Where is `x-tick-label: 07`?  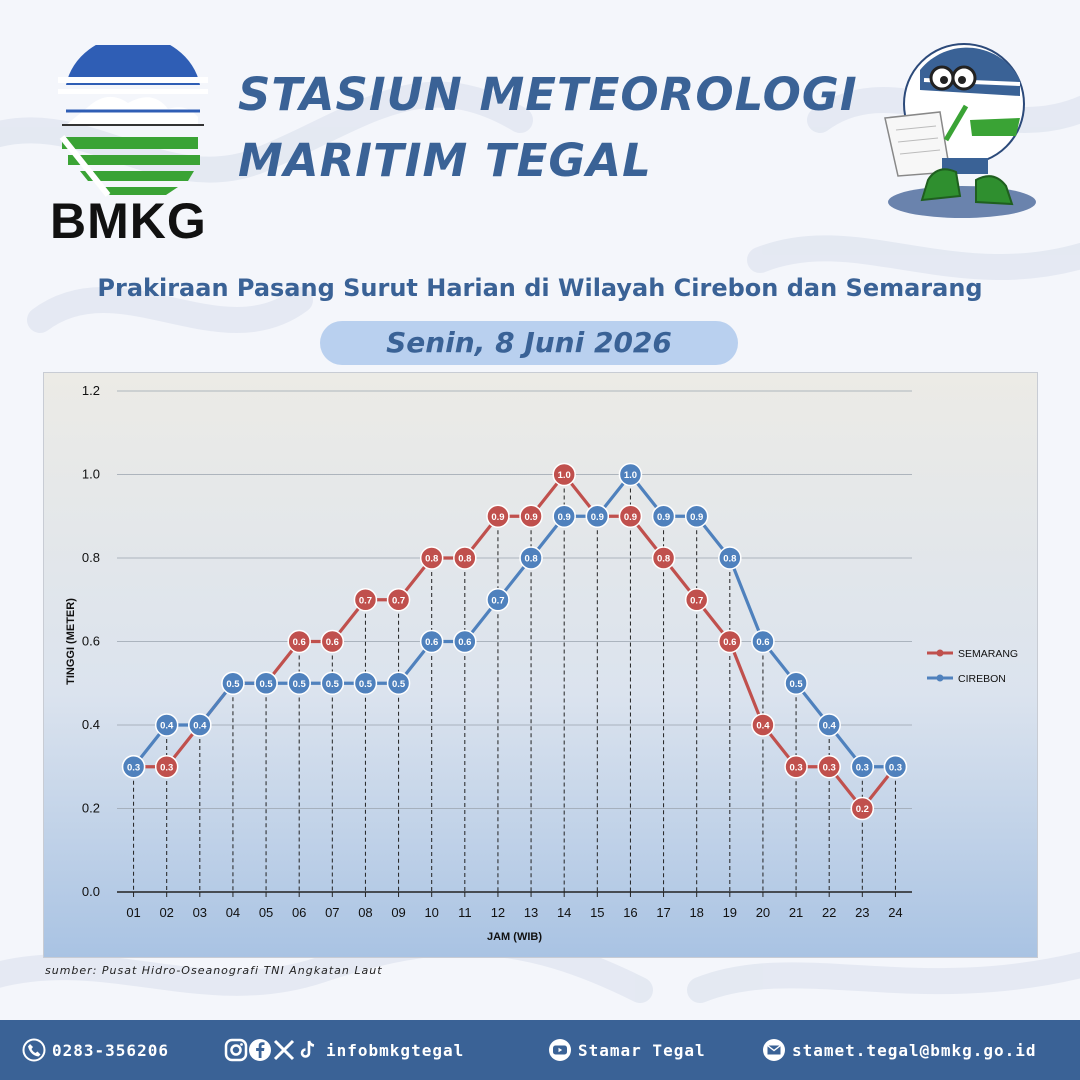 x-tick-label: 07 is located at coordinates (332, 912).